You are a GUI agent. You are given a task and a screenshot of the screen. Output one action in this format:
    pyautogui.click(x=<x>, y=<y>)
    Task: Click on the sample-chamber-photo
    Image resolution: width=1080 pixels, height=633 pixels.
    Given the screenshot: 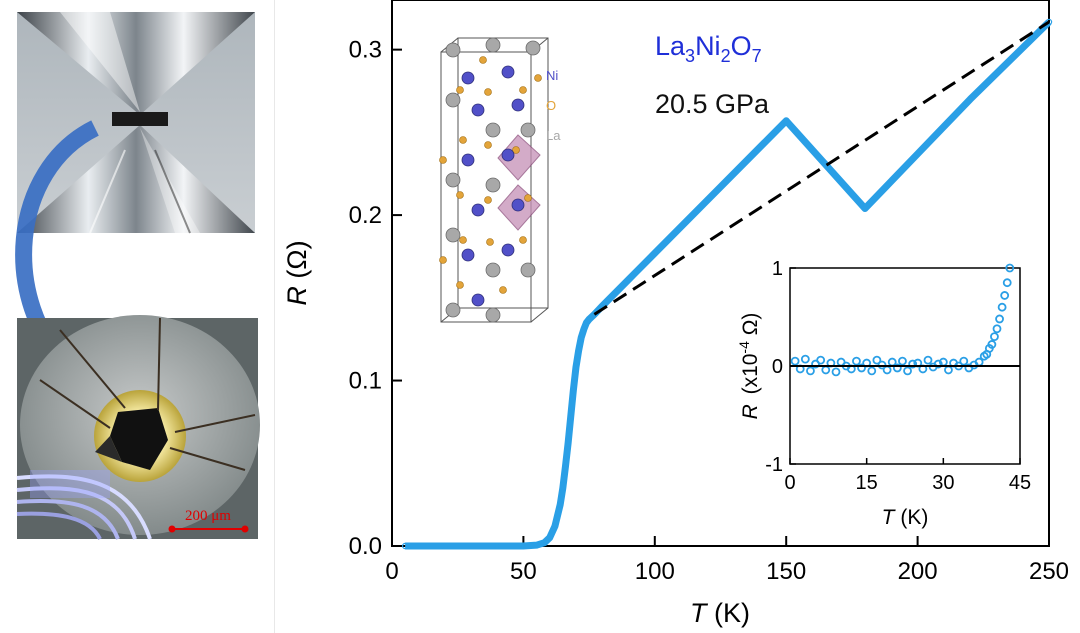 What is the action you would take?
    pyautogui.click(x=138, y=427)
    